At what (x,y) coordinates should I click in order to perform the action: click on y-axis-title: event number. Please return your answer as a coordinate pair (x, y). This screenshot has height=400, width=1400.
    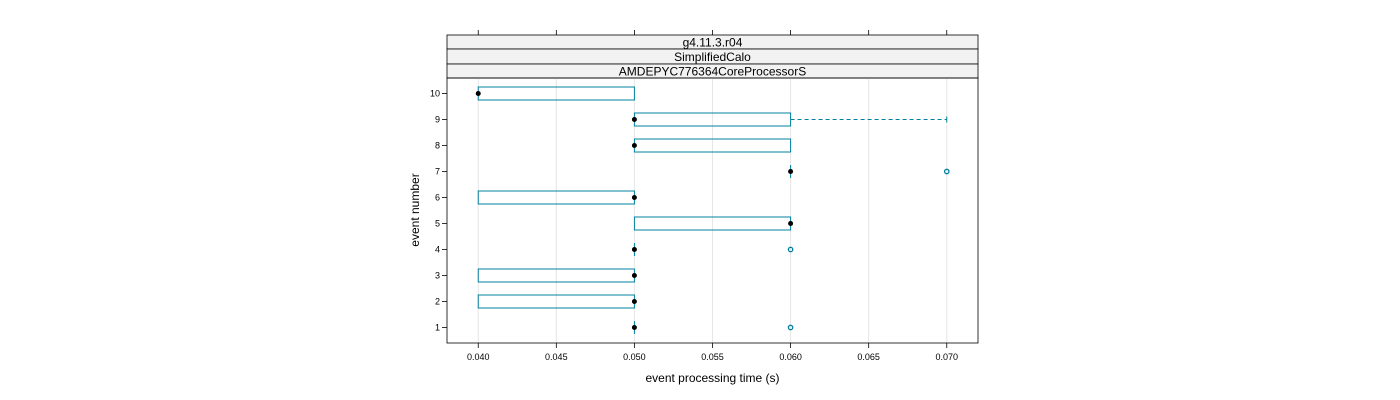
    Looking at the image, I should click on (415, 209).